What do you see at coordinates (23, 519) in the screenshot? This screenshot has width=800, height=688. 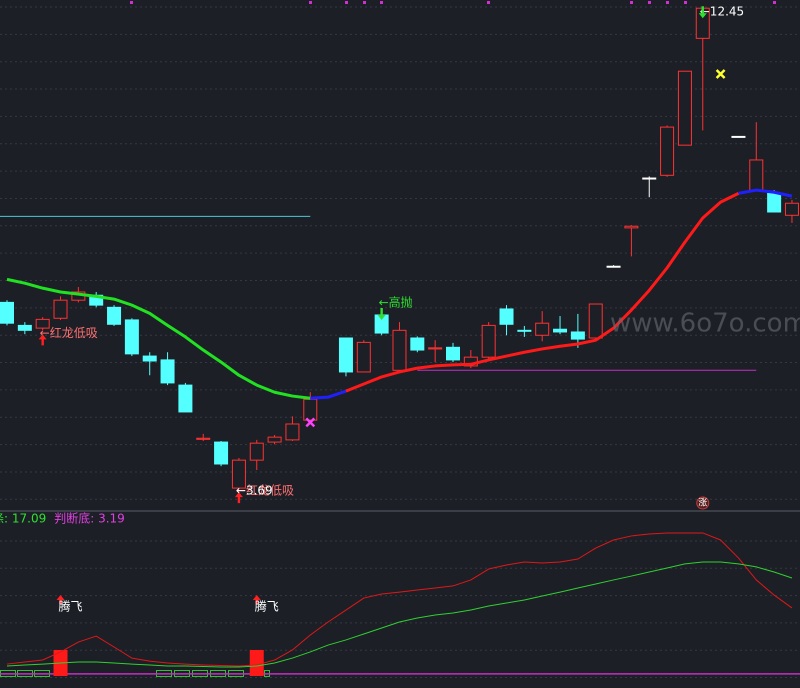 I see `legend-entry: 涤: 17.09` at bounding box center [23, 519].